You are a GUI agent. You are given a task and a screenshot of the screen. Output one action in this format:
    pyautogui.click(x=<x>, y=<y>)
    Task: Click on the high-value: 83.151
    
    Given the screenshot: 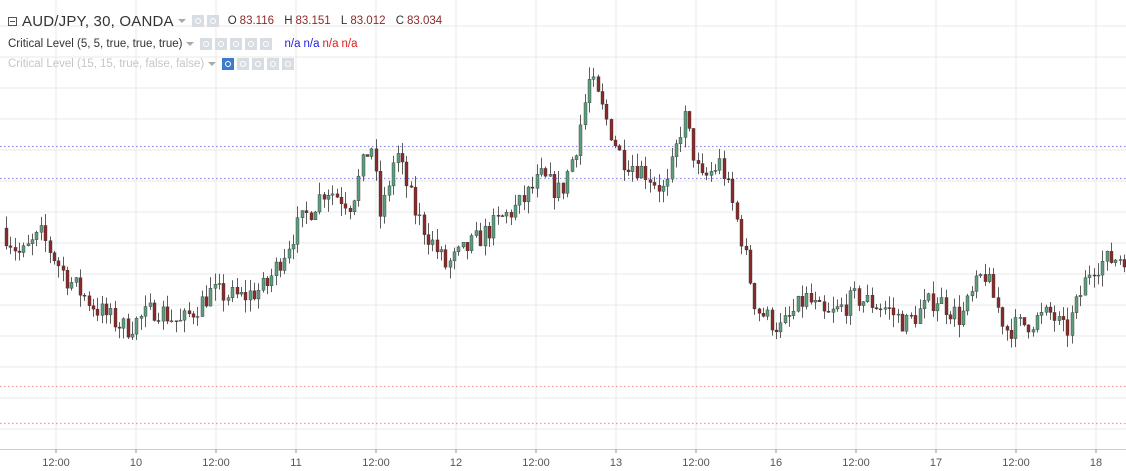 What is the action you would take?
    pyautogui.click(x=313, y=21)
    